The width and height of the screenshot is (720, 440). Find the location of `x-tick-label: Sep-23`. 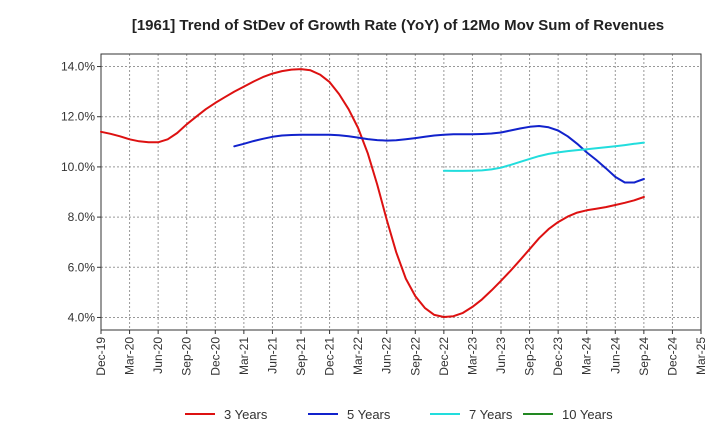

x-tick-label: Sep-23 is located at coordinates (530, 356).